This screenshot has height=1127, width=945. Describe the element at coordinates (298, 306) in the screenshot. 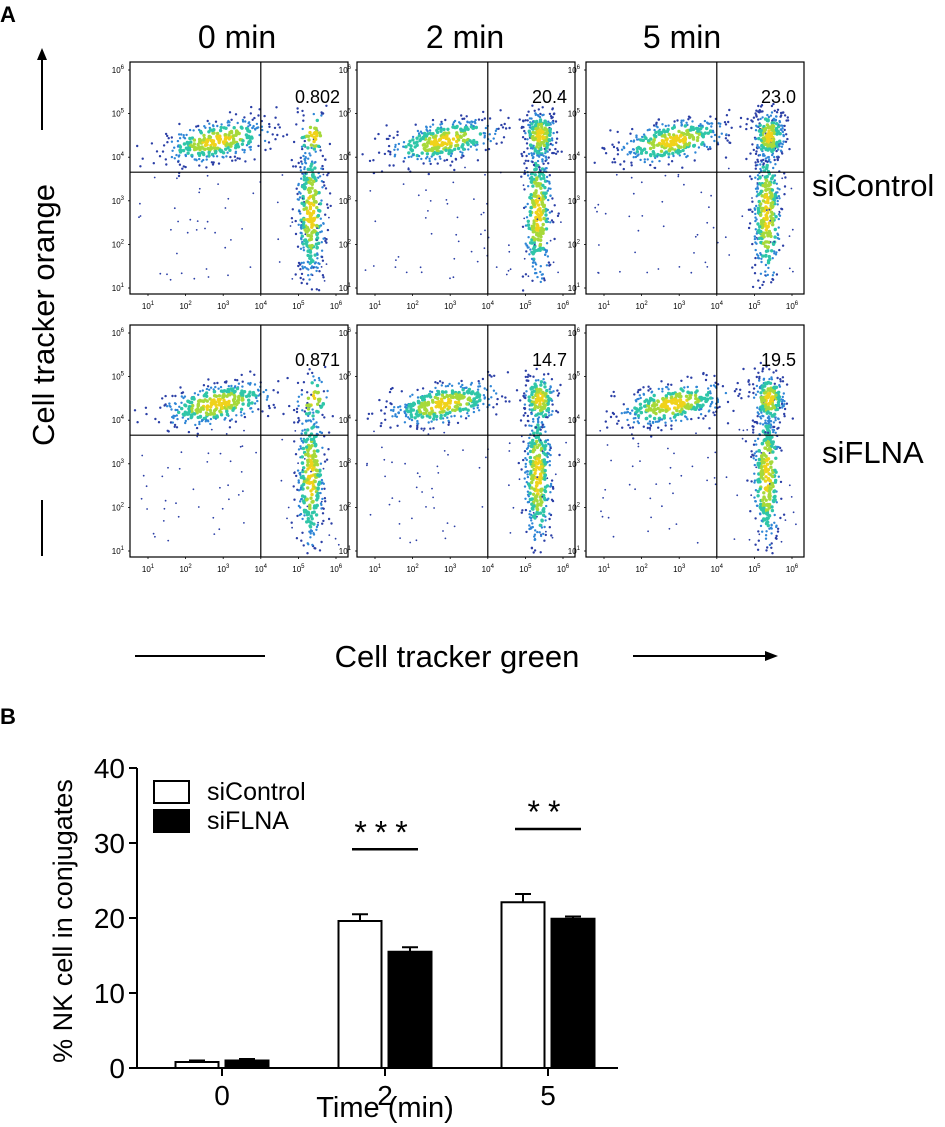

I see `x-tick-label: 105` at that location.